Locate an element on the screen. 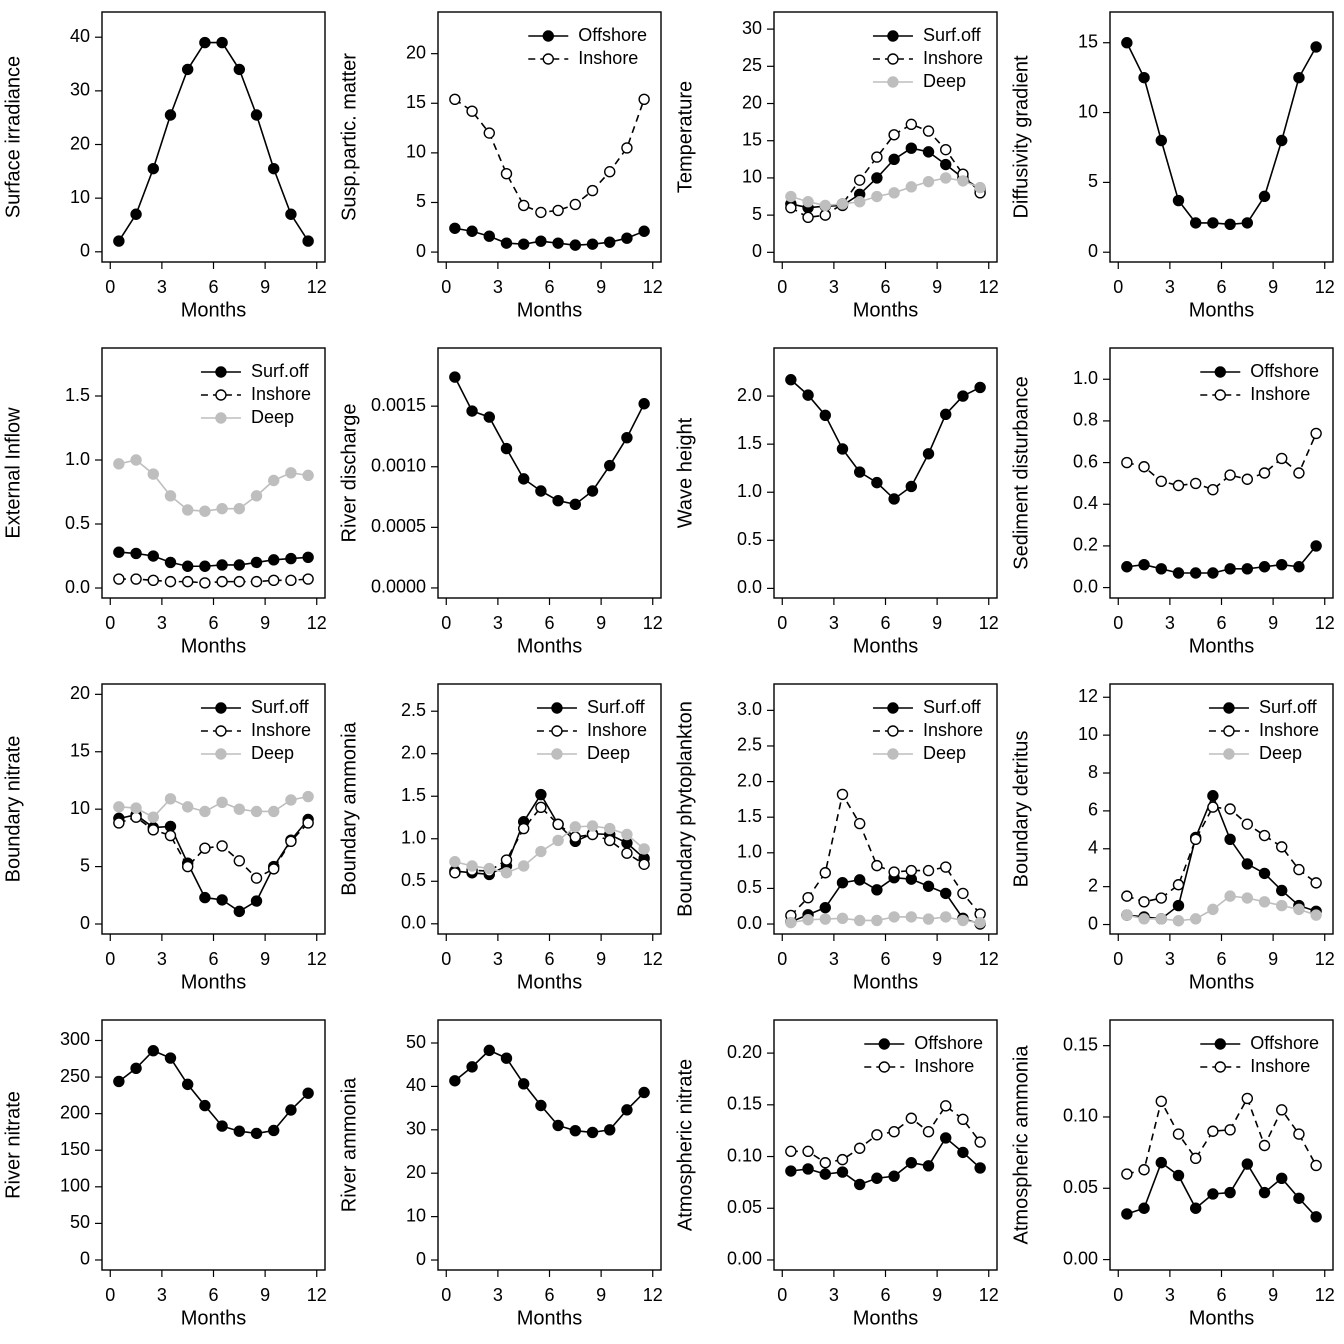 The width and height of the screenshot is (1344, 1344). legend-label: Inshore is located at coordinates (281, 730).